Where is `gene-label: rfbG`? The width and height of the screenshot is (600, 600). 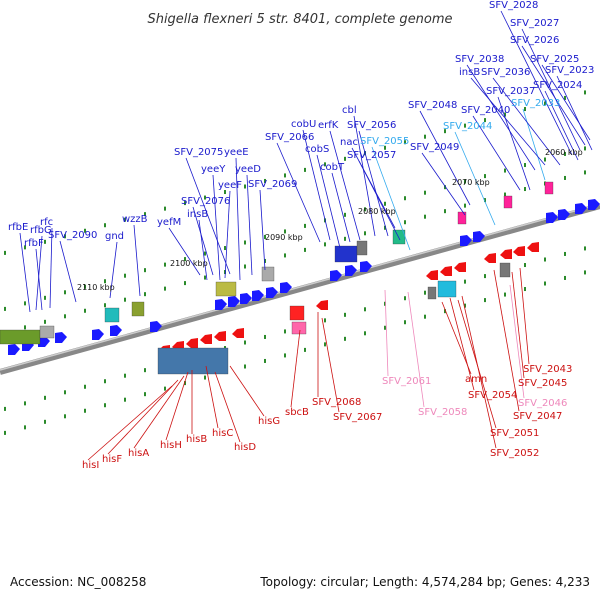 gene-label: rfbG is located at coordinates (41, 230).